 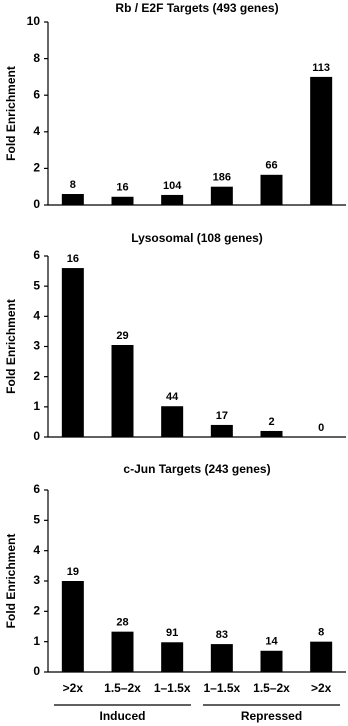 I want to click on gene-count-label: 14, so click(x=271, y=642).